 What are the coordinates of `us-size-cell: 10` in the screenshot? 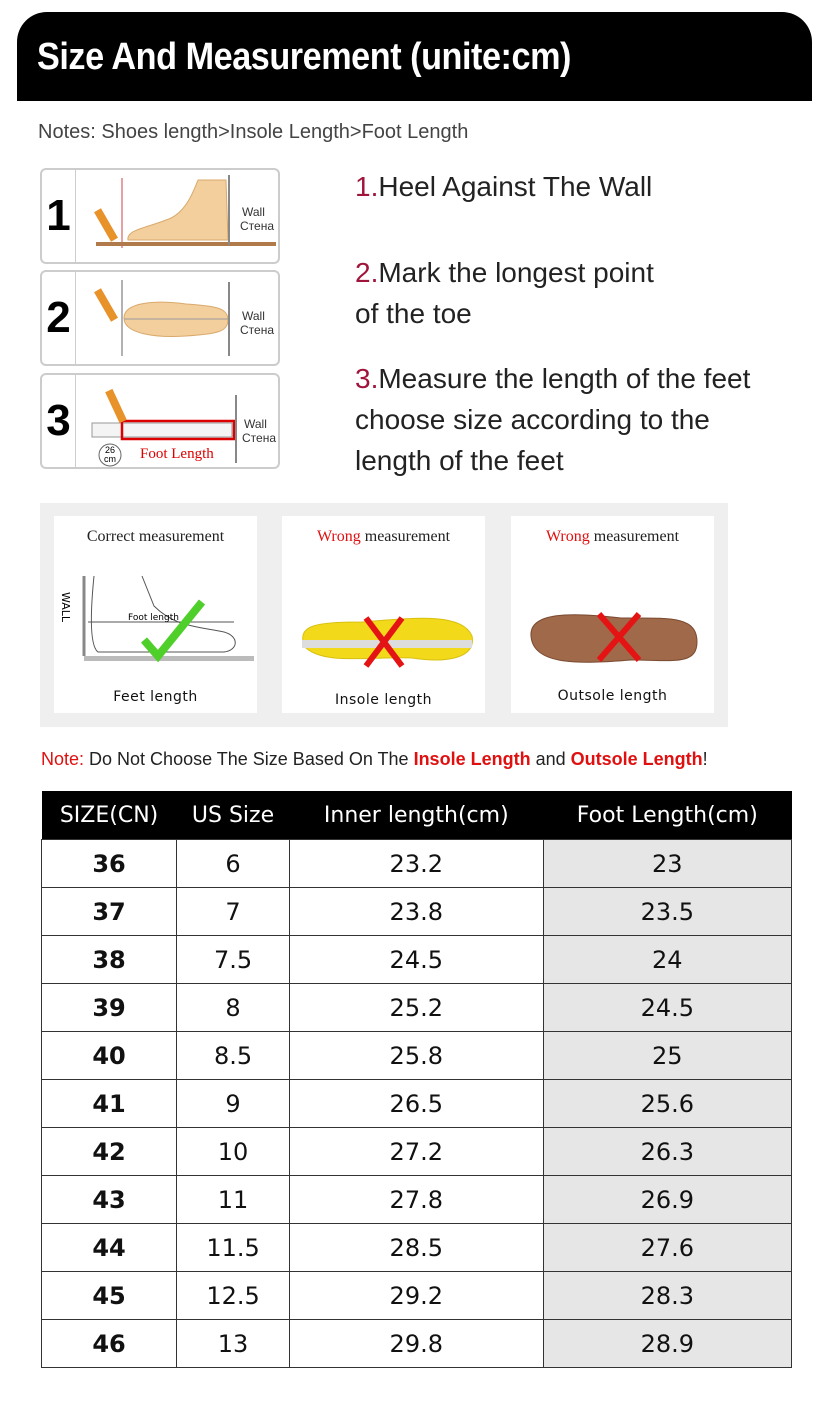 It's located at (233, 1151).